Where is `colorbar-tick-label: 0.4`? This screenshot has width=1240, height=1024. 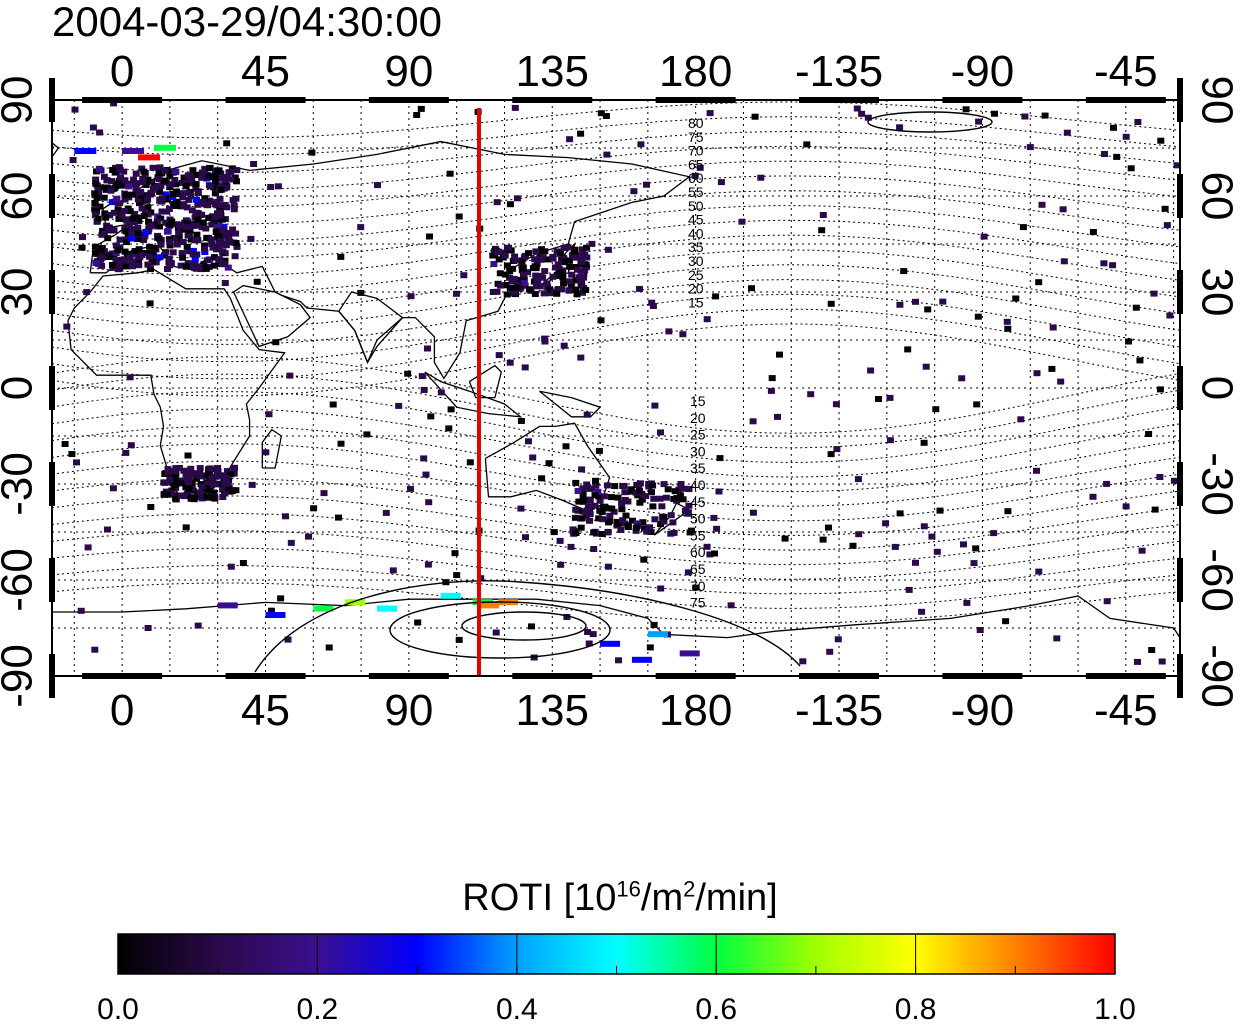 colorbar-tick-label: 0.4 is located at coordinates (517, 1008).